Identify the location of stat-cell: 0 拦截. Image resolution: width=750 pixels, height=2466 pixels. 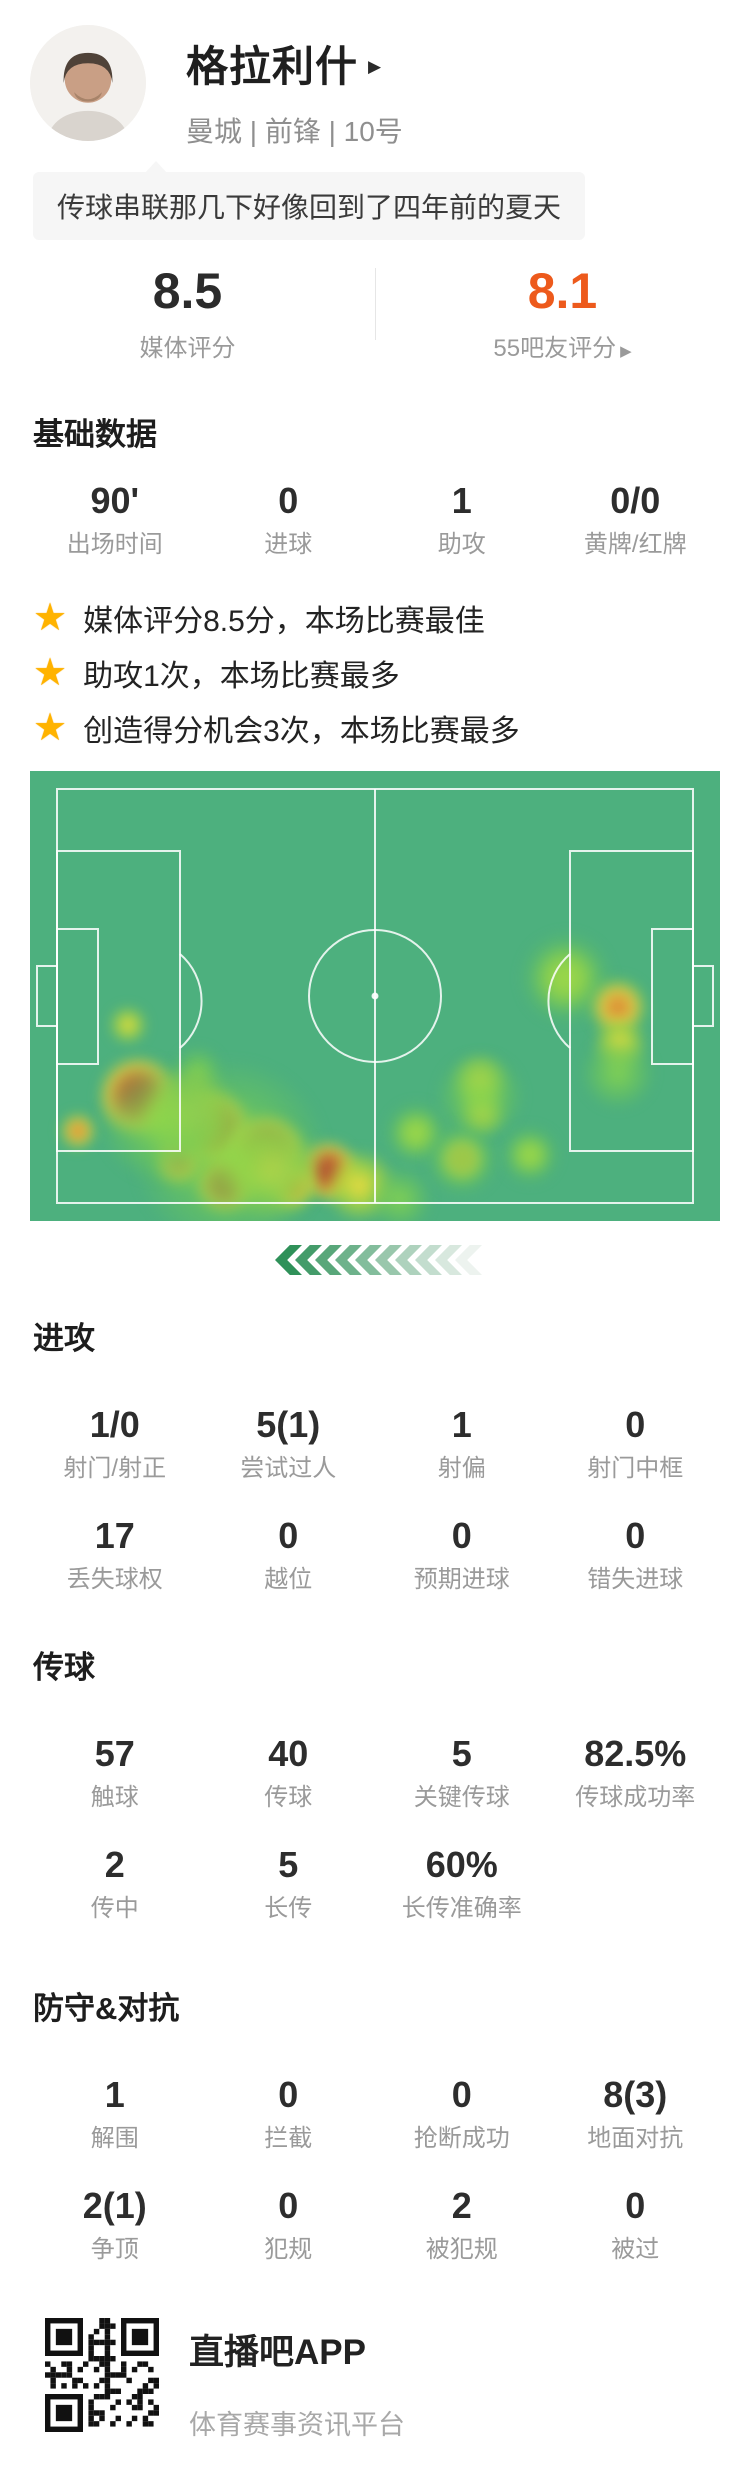
(289, 2113).